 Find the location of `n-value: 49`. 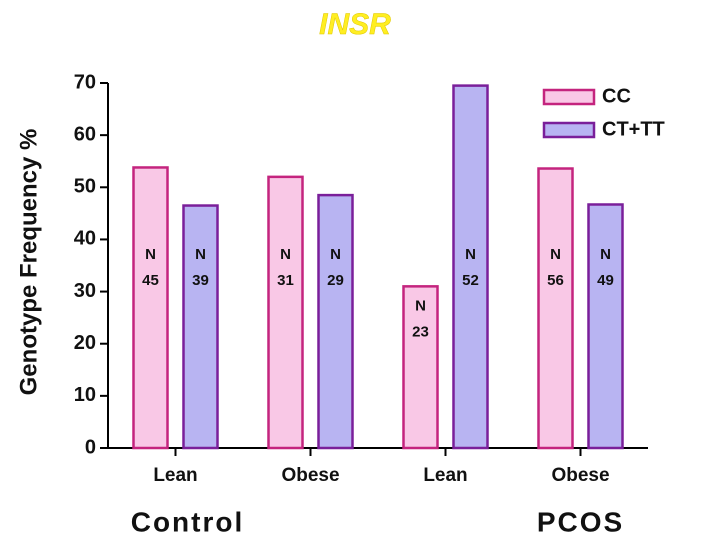

n-value: 49 is located at coordinates (605, 280).